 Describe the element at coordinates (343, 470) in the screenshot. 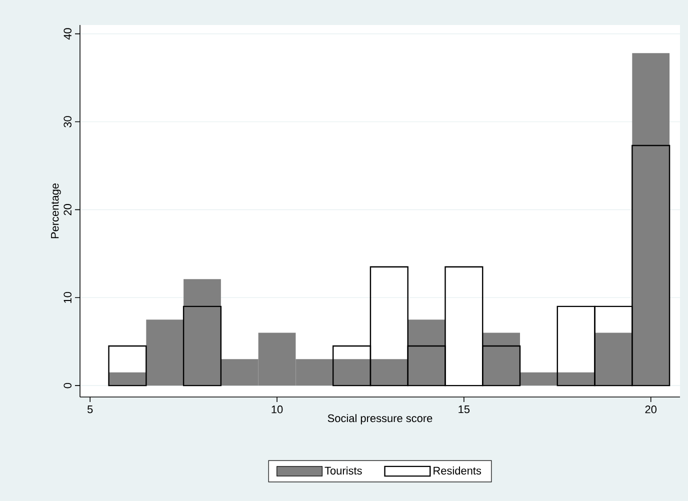

I see `legend-label: Tourists` at that location.